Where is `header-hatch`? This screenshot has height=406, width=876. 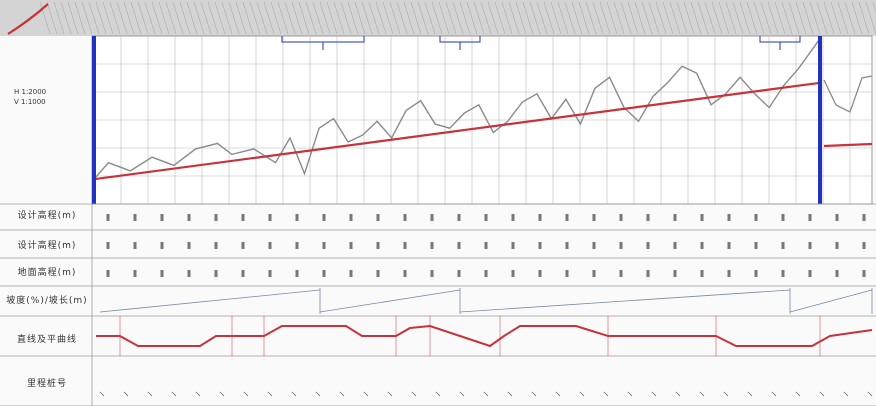 header-hatch is located at coordinates (457, 18).